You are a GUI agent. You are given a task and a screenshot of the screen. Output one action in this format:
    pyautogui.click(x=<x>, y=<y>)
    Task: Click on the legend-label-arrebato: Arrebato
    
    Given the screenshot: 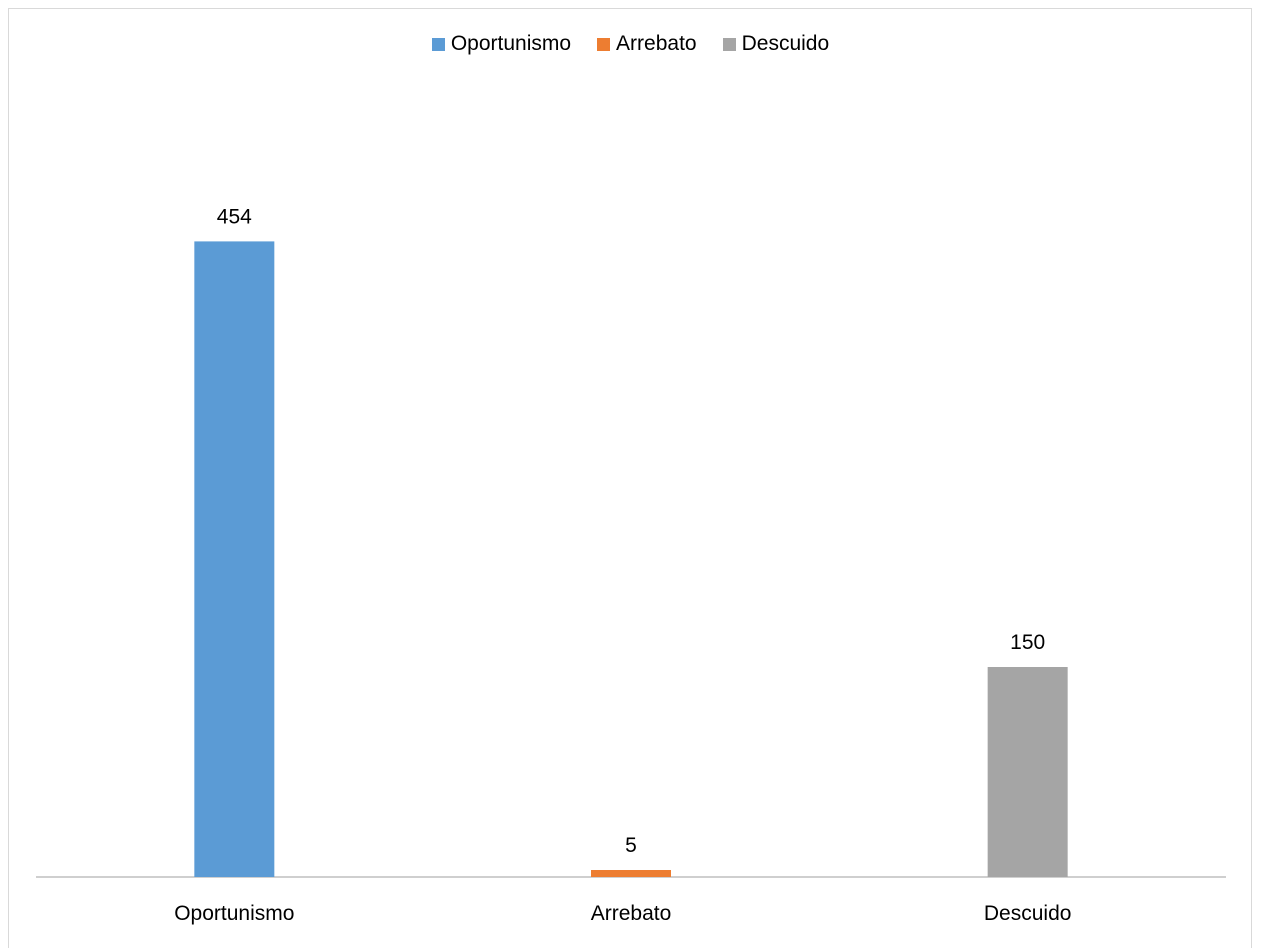 What is the action you would take?
    pyautogui.click(x=656, y=43)
    